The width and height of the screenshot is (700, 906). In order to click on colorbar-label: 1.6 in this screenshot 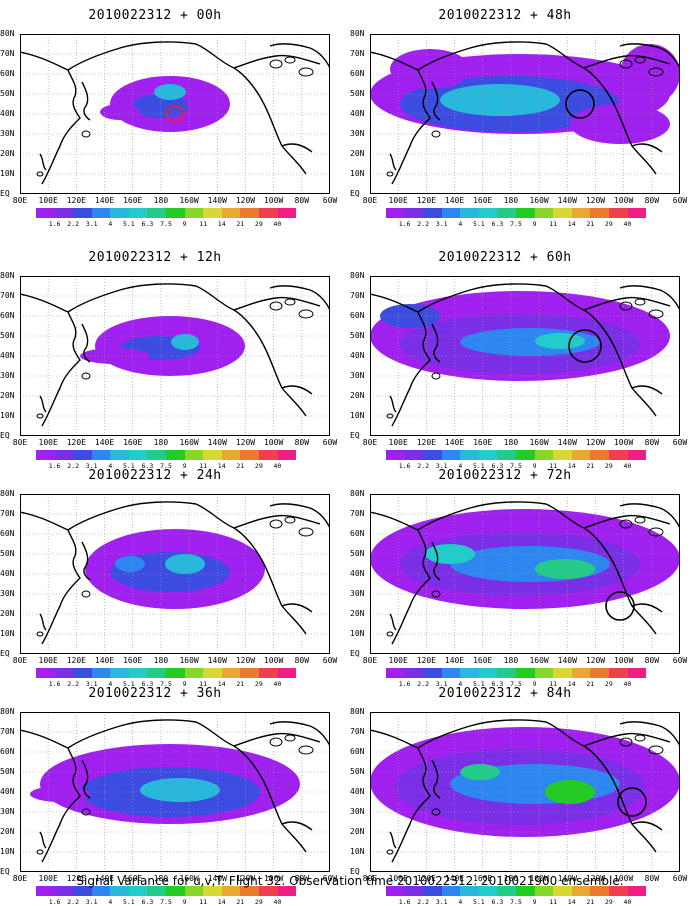, I will do `click(404, 902)`.